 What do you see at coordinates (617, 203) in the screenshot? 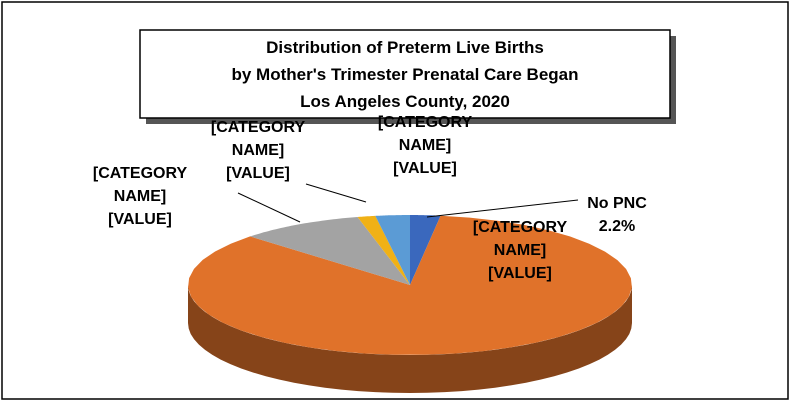
I see `data-label-category: No PNC` at bounding box center [617, 203].